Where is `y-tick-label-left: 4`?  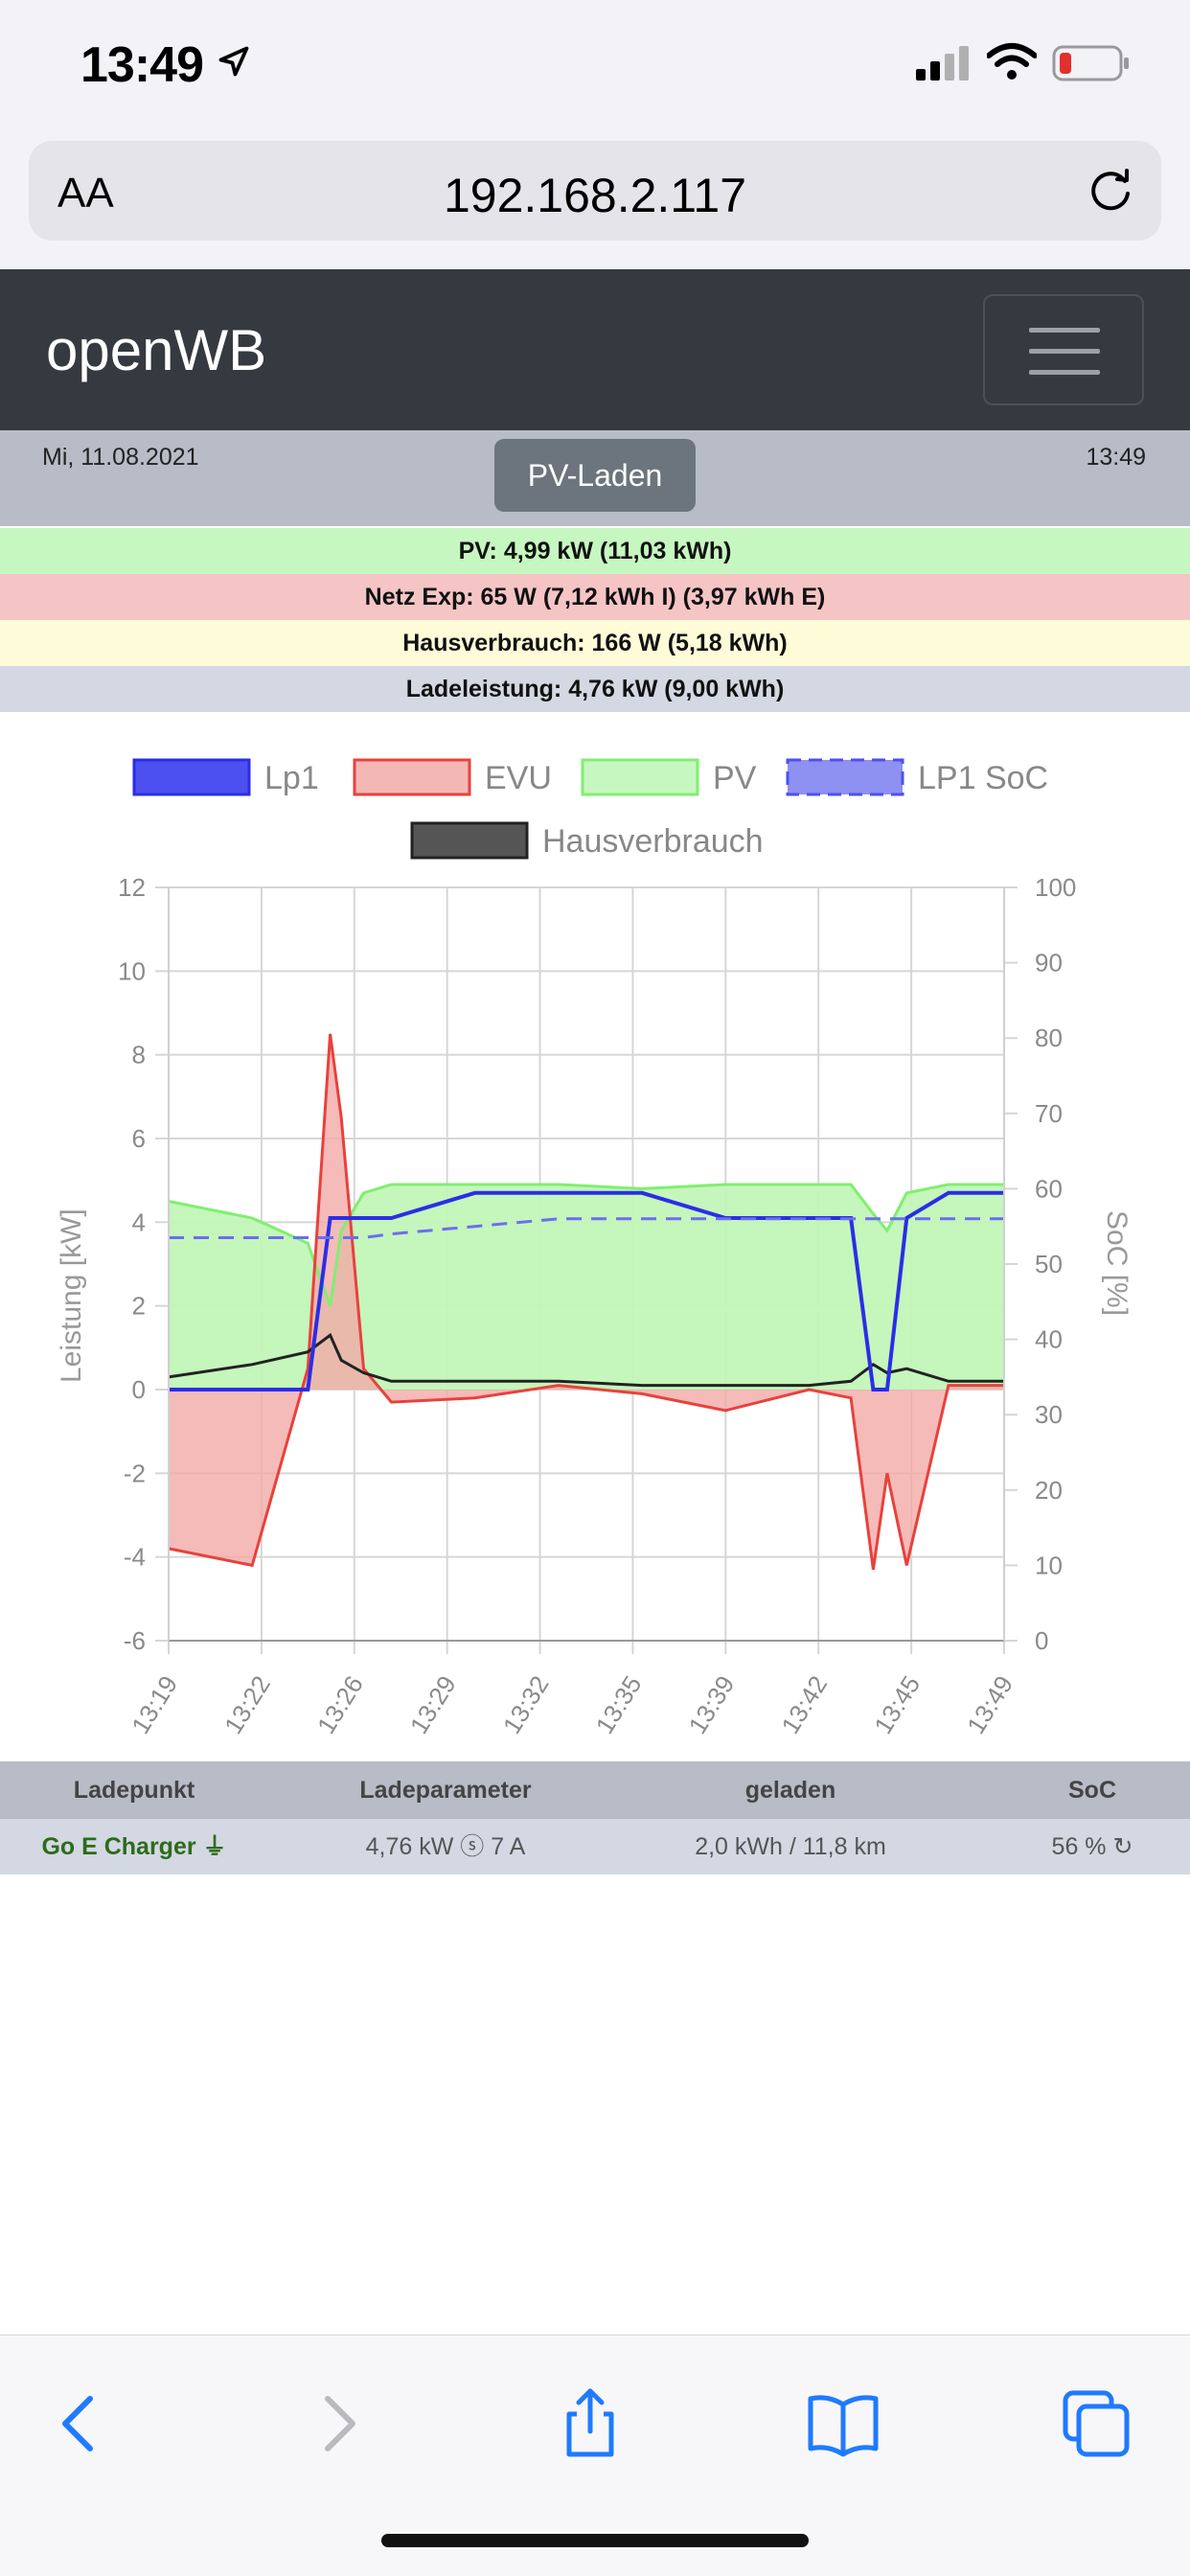
y-tick-label-left: 4 is located at coordinates (139, 1222).